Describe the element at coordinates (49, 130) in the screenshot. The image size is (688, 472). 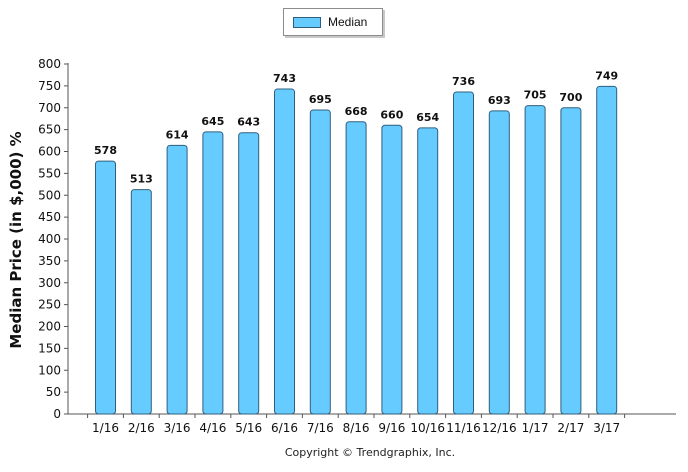
I see `y-tick-label: 650` at that location.